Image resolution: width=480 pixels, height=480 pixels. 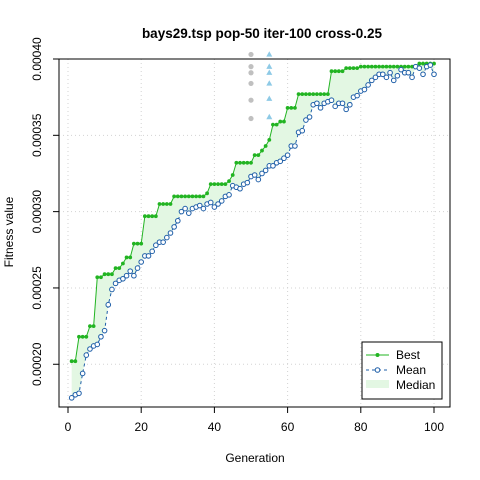 I want to click on x-axis: 0 20 40 60 80 100, so click(x=254, y=420).